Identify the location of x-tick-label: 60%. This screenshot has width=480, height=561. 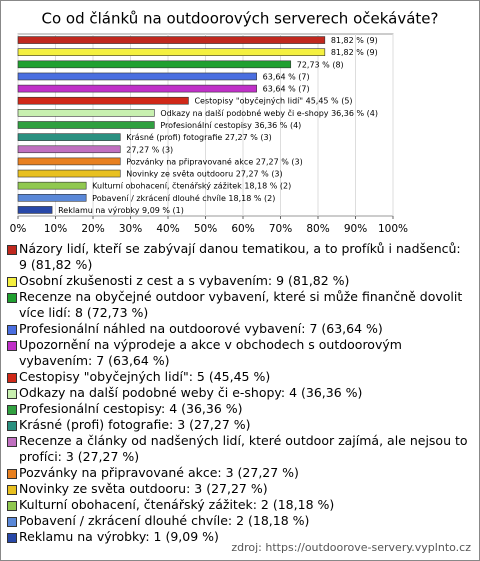
(242, 229).